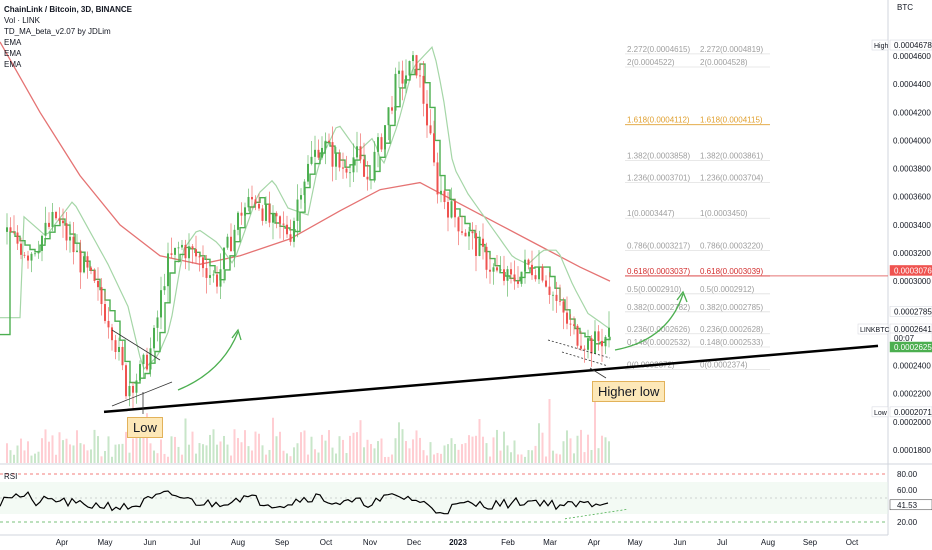  Describe the element at coordinates (732, 307) in the screenshot. I see `fib-label-right: 0.382(0.0002785)` at that location.